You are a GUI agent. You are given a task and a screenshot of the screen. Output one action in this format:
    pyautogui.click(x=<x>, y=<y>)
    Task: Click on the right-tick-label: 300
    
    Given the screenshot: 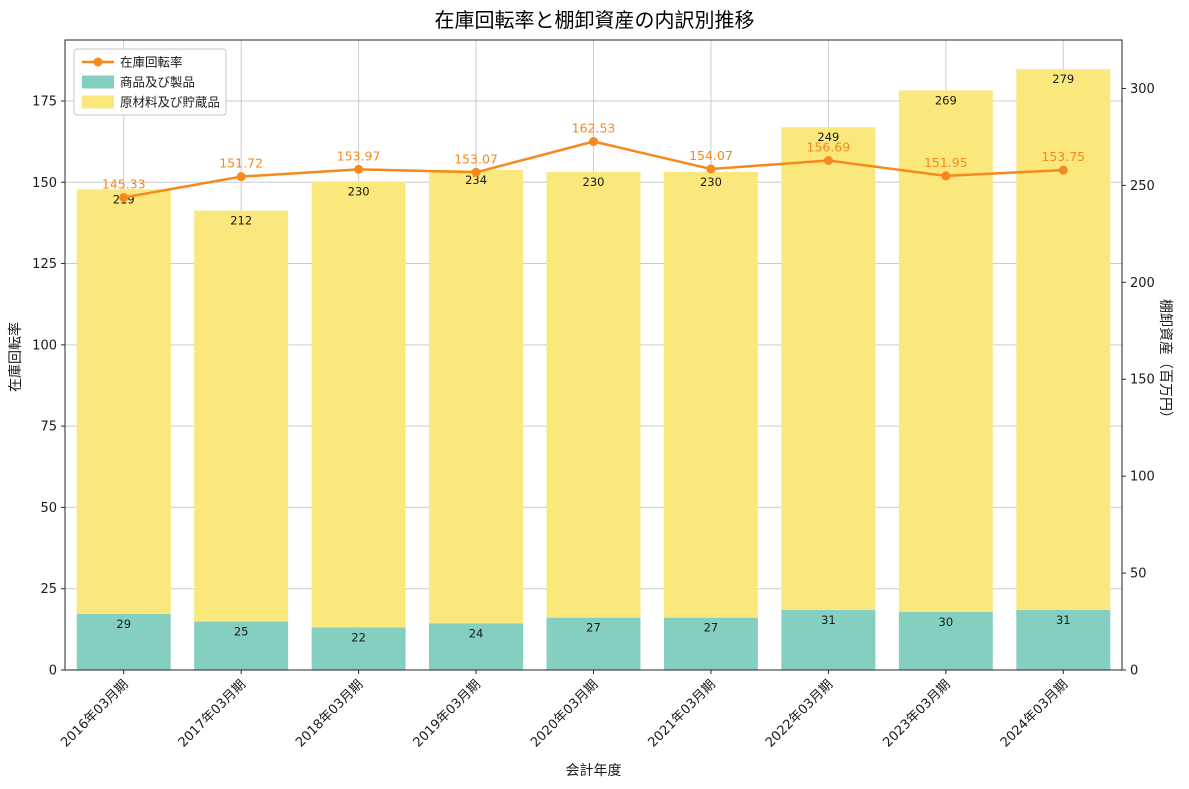 What is the action you would take?
    pyautogui.click(x=1142, y=89)
    